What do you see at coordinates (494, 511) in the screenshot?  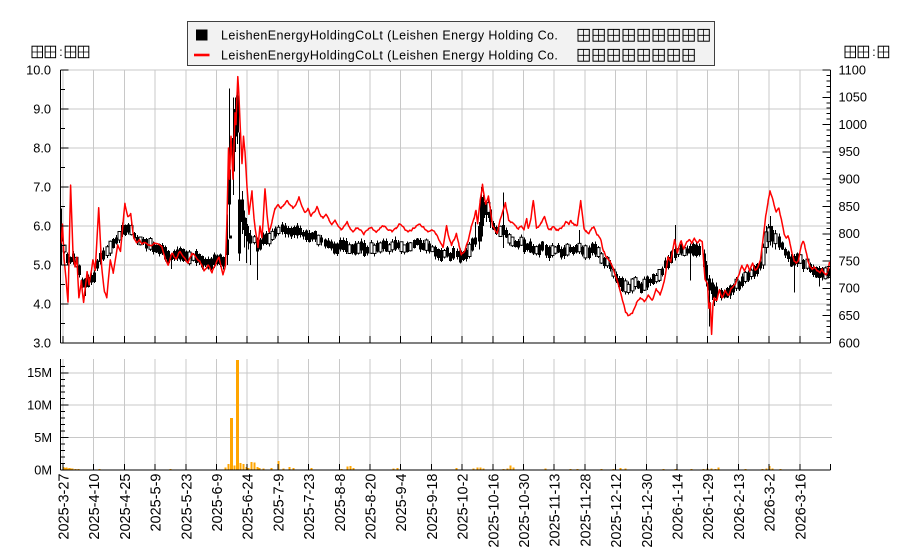 I see `svg-text: 2025-10-16` at bounding box center [494, 511].